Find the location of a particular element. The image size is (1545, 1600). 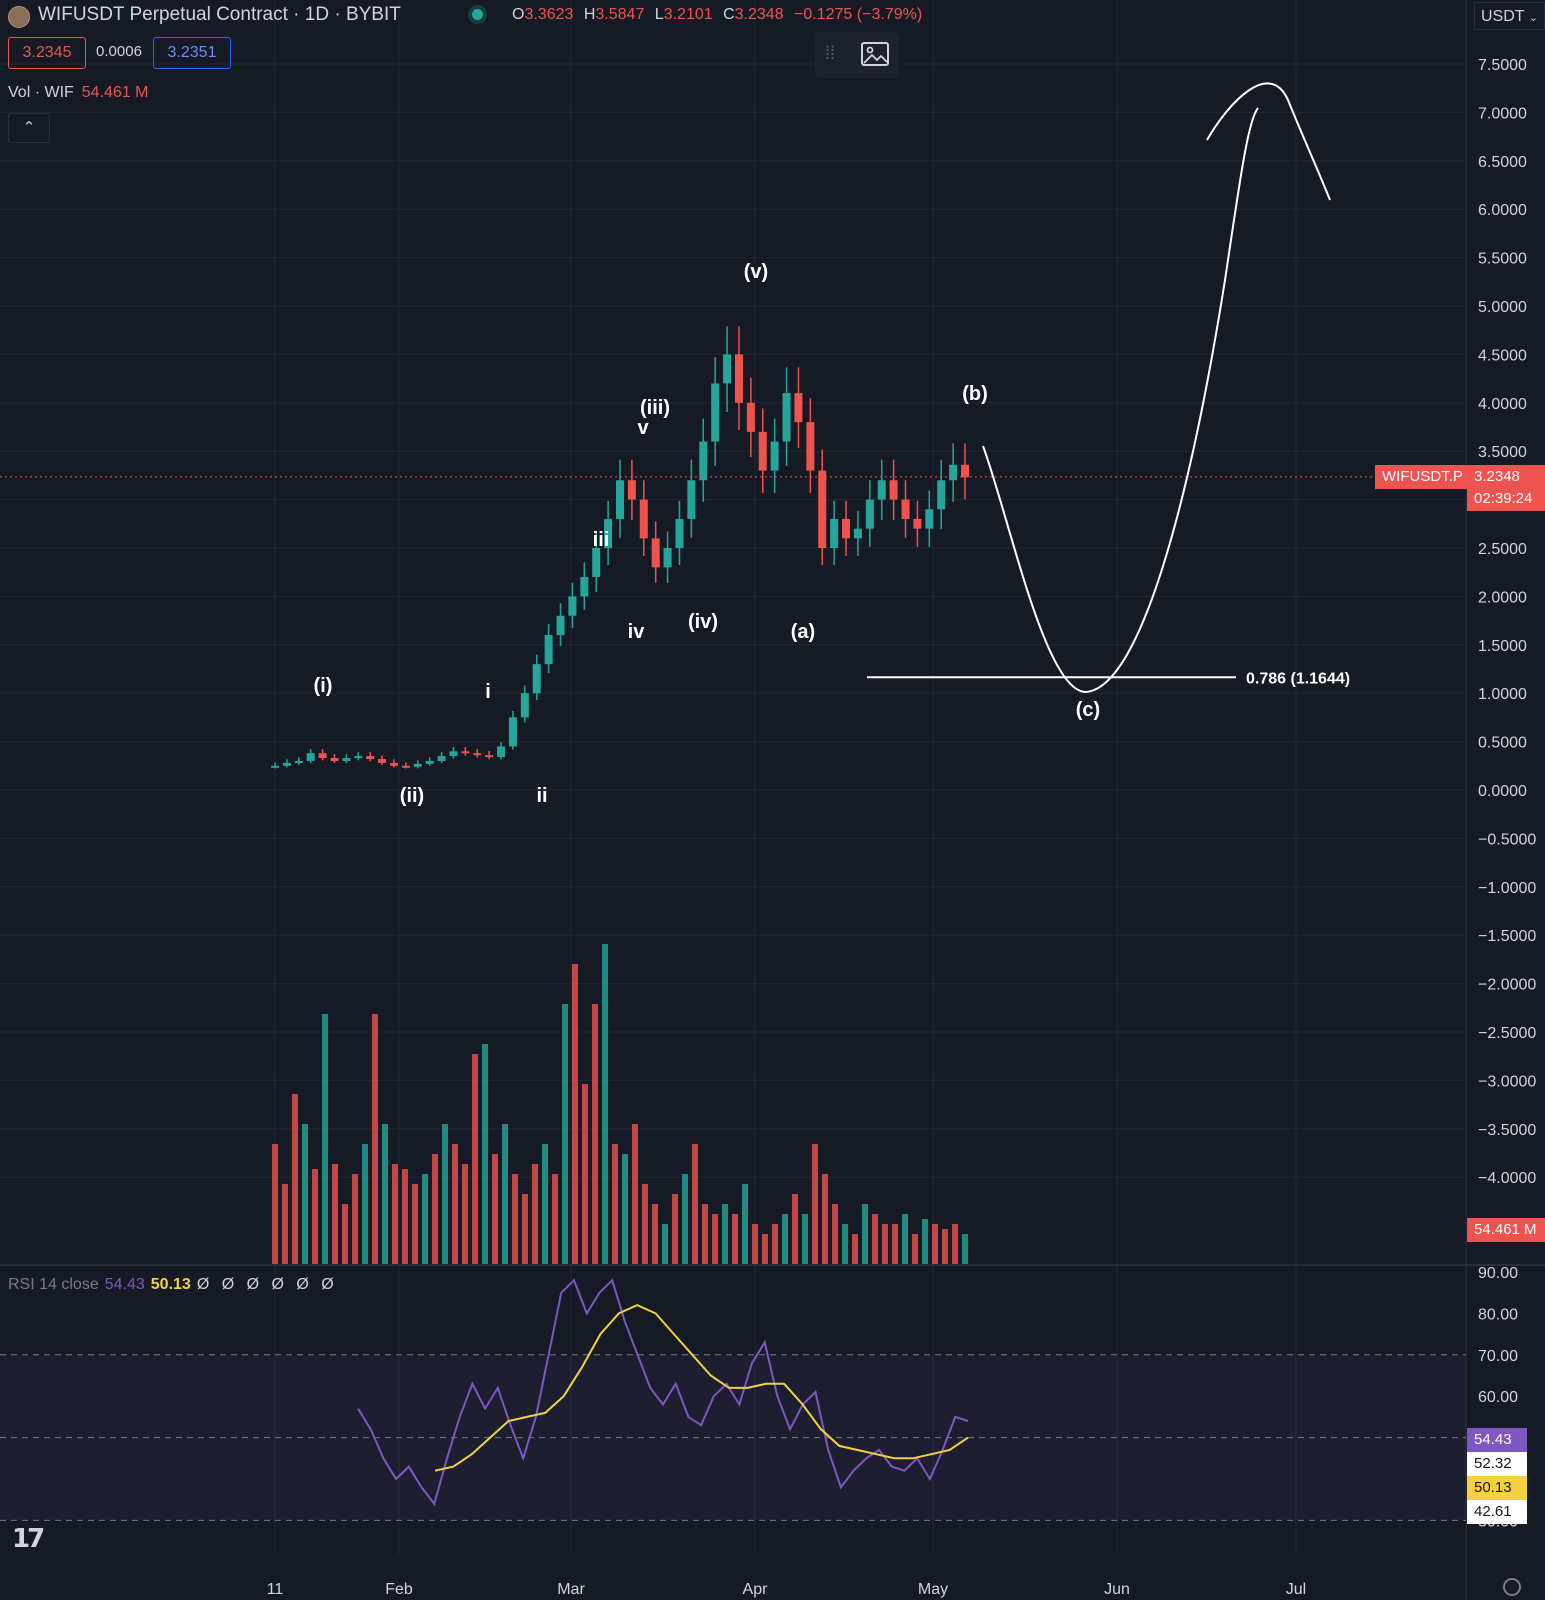

price-axis-tick-label: −3.0000 is located at coordinates (1507, 1081).